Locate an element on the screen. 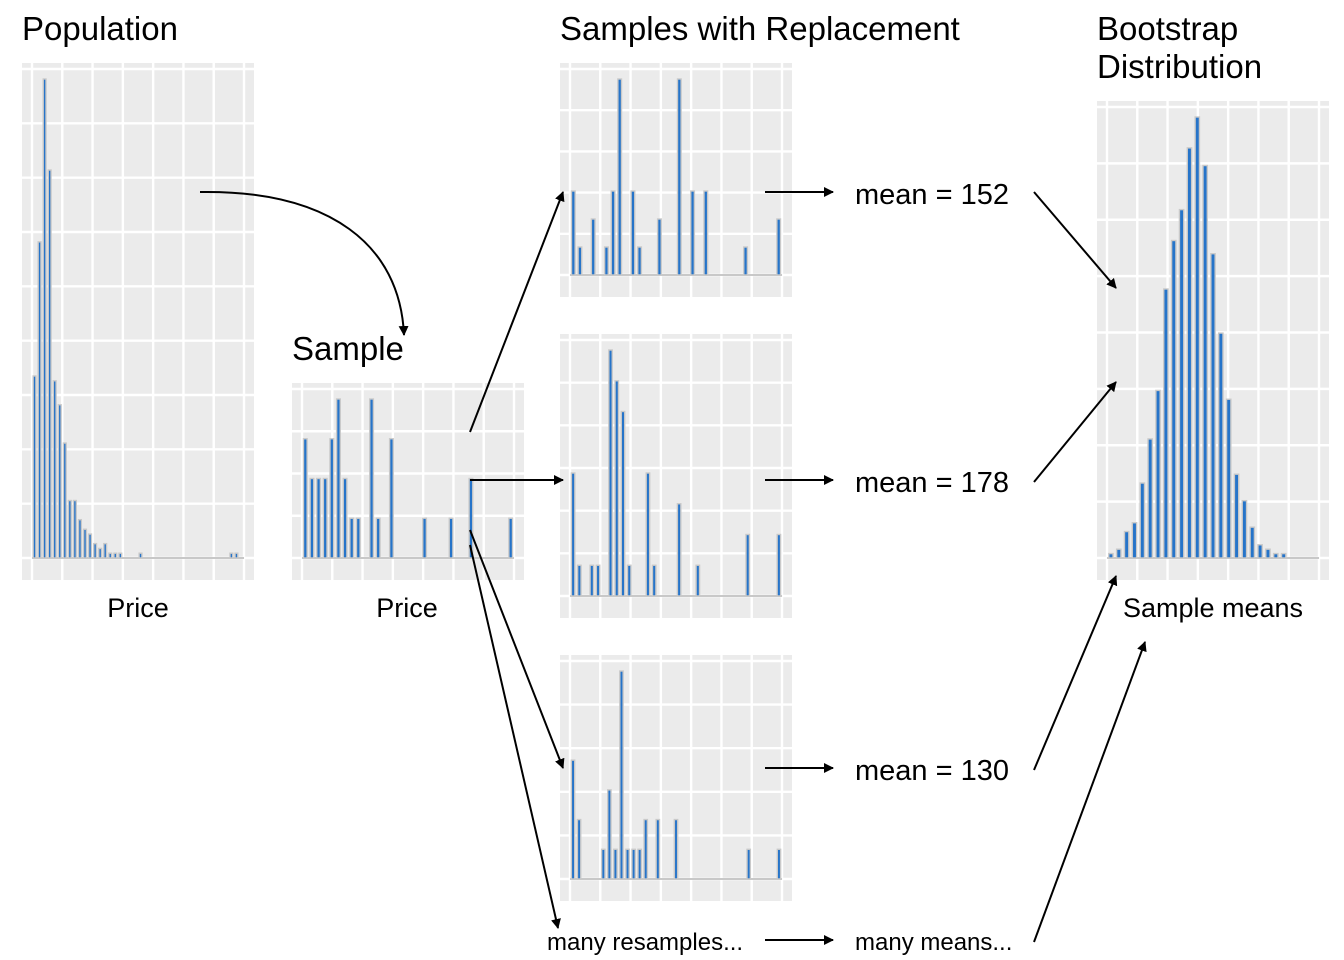 The width and height of the screenshot is (1344, 960). resample-2-mean: mean = 178 is located at coordinates (932, 483).